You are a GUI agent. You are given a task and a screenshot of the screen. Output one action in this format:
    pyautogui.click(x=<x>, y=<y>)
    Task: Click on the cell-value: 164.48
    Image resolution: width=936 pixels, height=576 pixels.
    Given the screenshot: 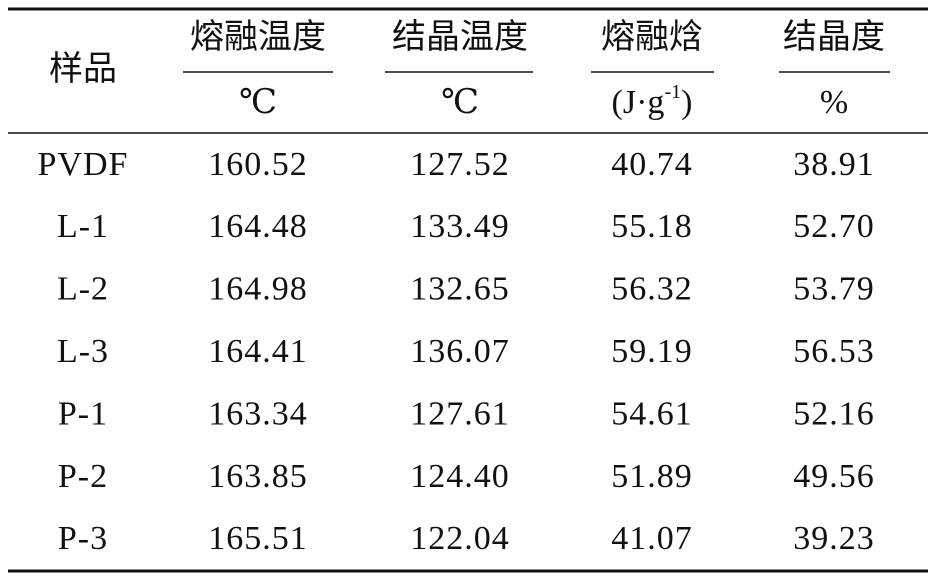 What is the action you would take?
    pyautogui.click(x=258, y=226)
    